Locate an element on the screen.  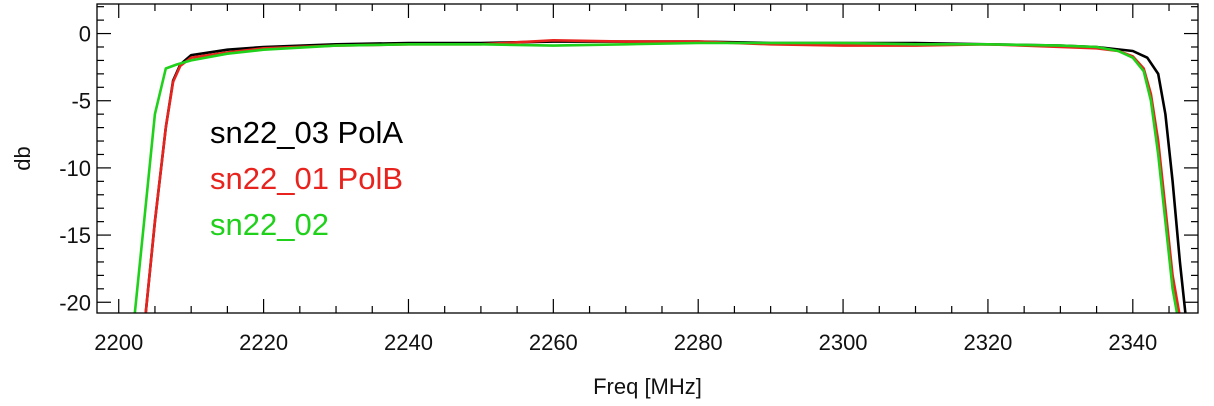
y-tick-label: -15 is located at coordinates (75, 235).